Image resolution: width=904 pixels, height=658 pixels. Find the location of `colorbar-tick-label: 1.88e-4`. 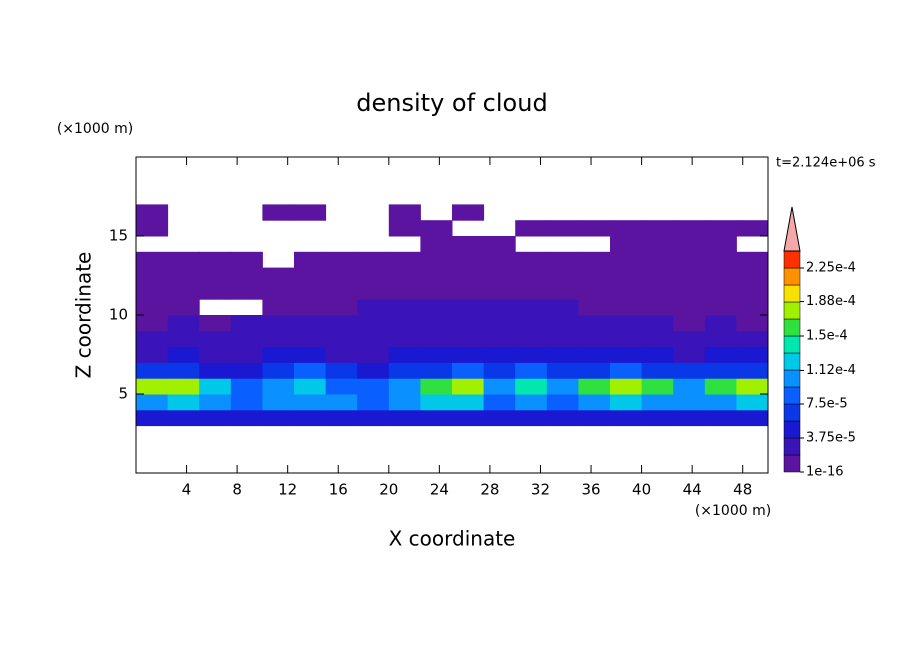

colorbar-tick-label: 1.88e-4 is located at coordinates (831, 301).